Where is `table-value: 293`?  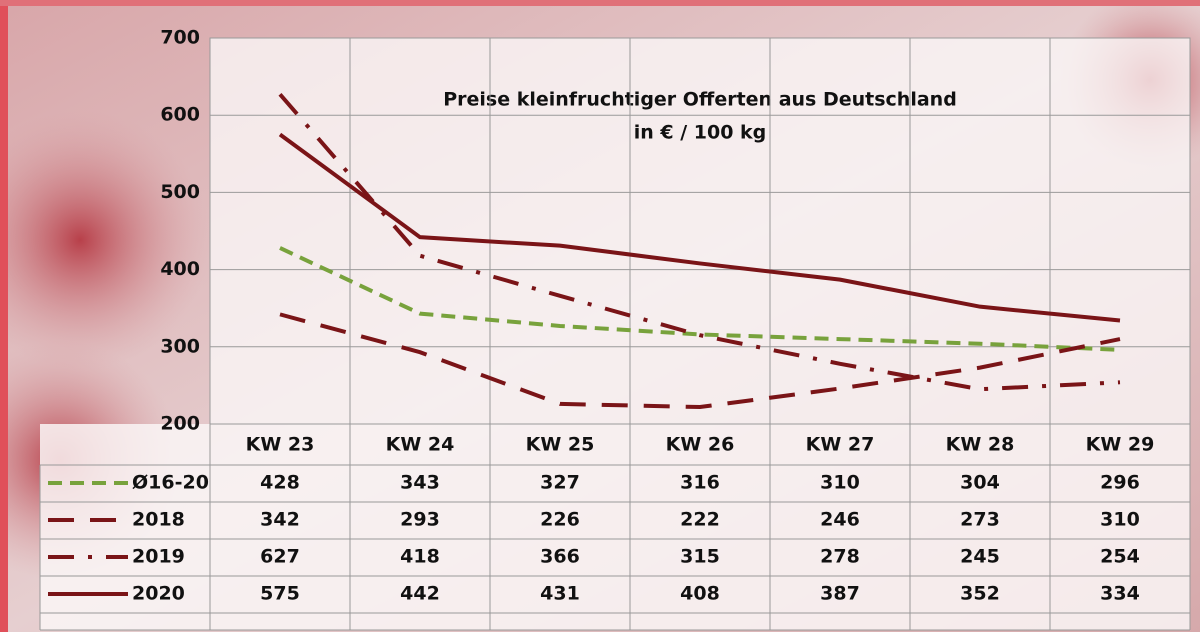 table-value: 293 is located at coordinates (420, 520).